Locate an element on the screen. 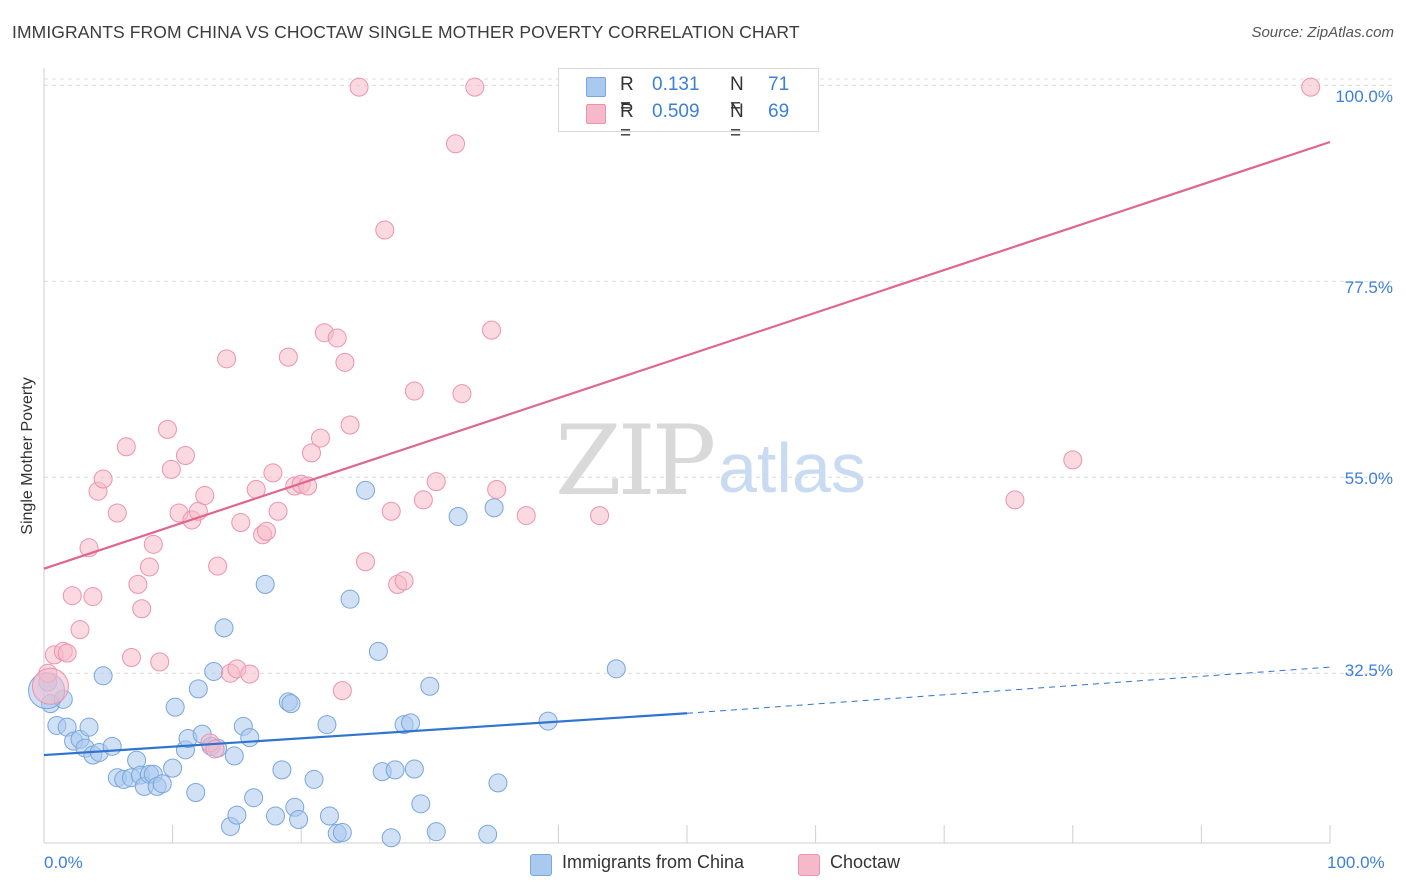 The image size is (1406, 892). watermark-atlas: atlas is located at coordinates (792, 468).